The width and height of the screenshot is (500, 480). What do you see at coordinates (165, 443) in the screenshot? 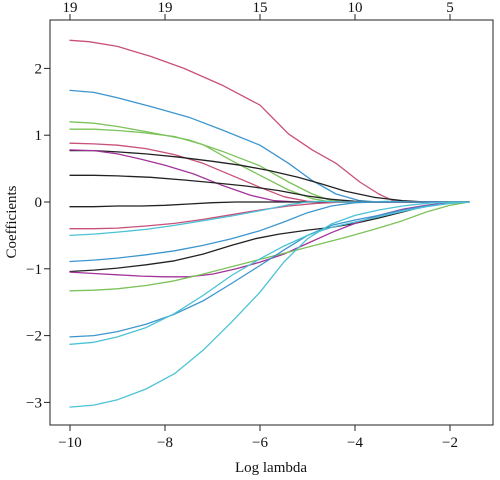
I see `x-tick-label-2: −8` at bounding box center [165, 443].